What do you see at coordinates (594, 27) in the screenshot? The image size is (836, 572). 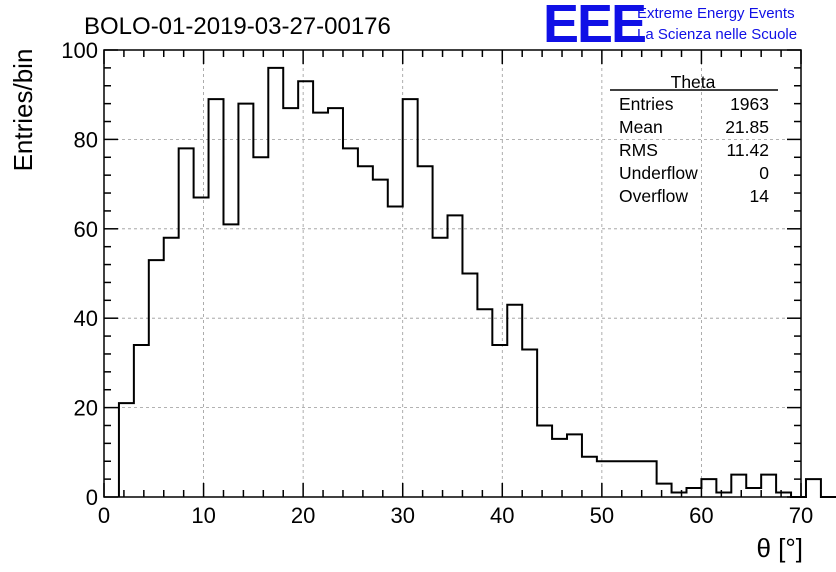 I see `eee-logo-mark: EEE` at bounding box center [594, 27].